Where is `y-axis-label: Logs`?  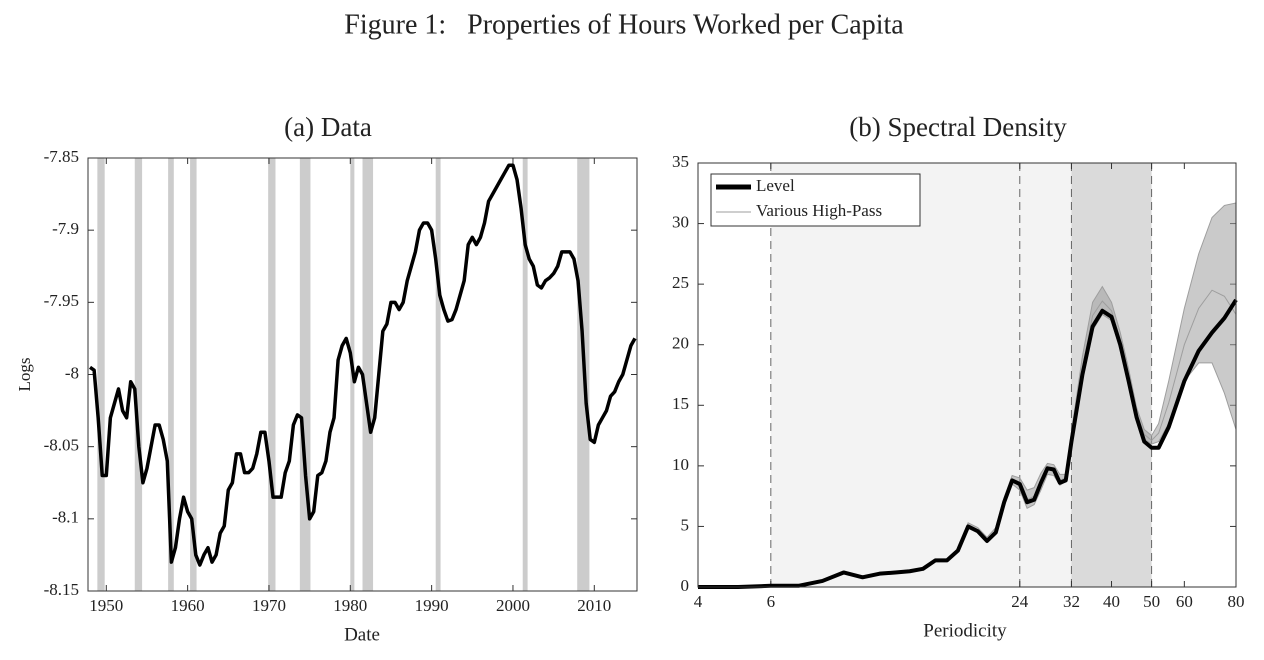 y-axis-label: Logs is located at coordinates (24, 375).